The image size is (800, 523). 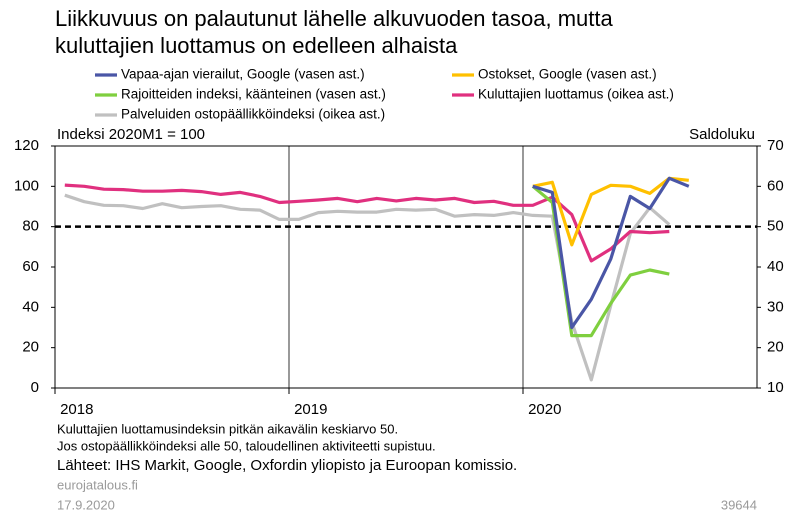 I want to click on y-tick-label: 100, so click(x=26, y=185).